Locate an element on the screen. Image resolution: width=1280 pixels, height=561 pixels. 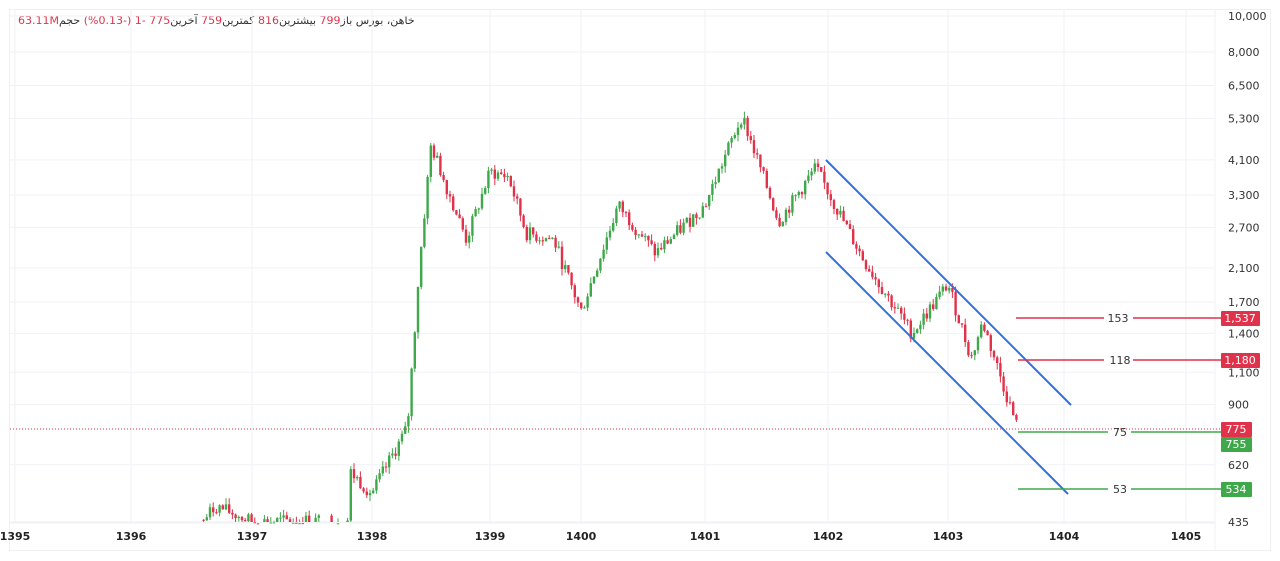
x-tick-label: 1400 is located at coordinates (581, 536).